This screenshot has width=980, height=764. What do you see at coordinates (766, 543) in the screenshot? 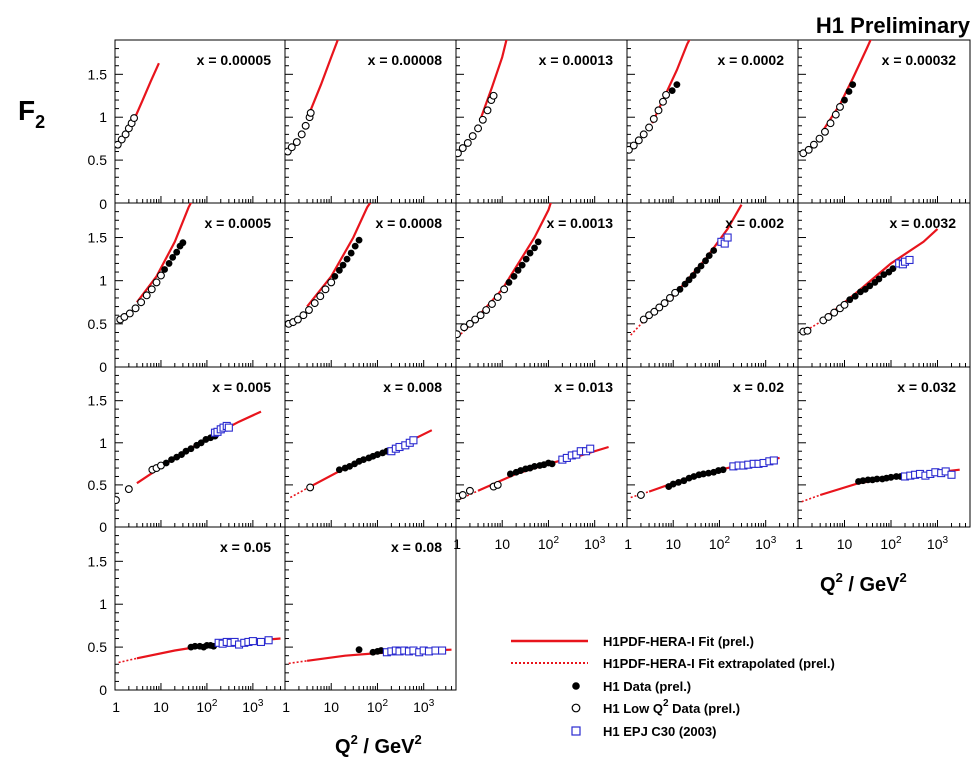
I see `x-tick-label: 10³` at bounding box center [766, 543].